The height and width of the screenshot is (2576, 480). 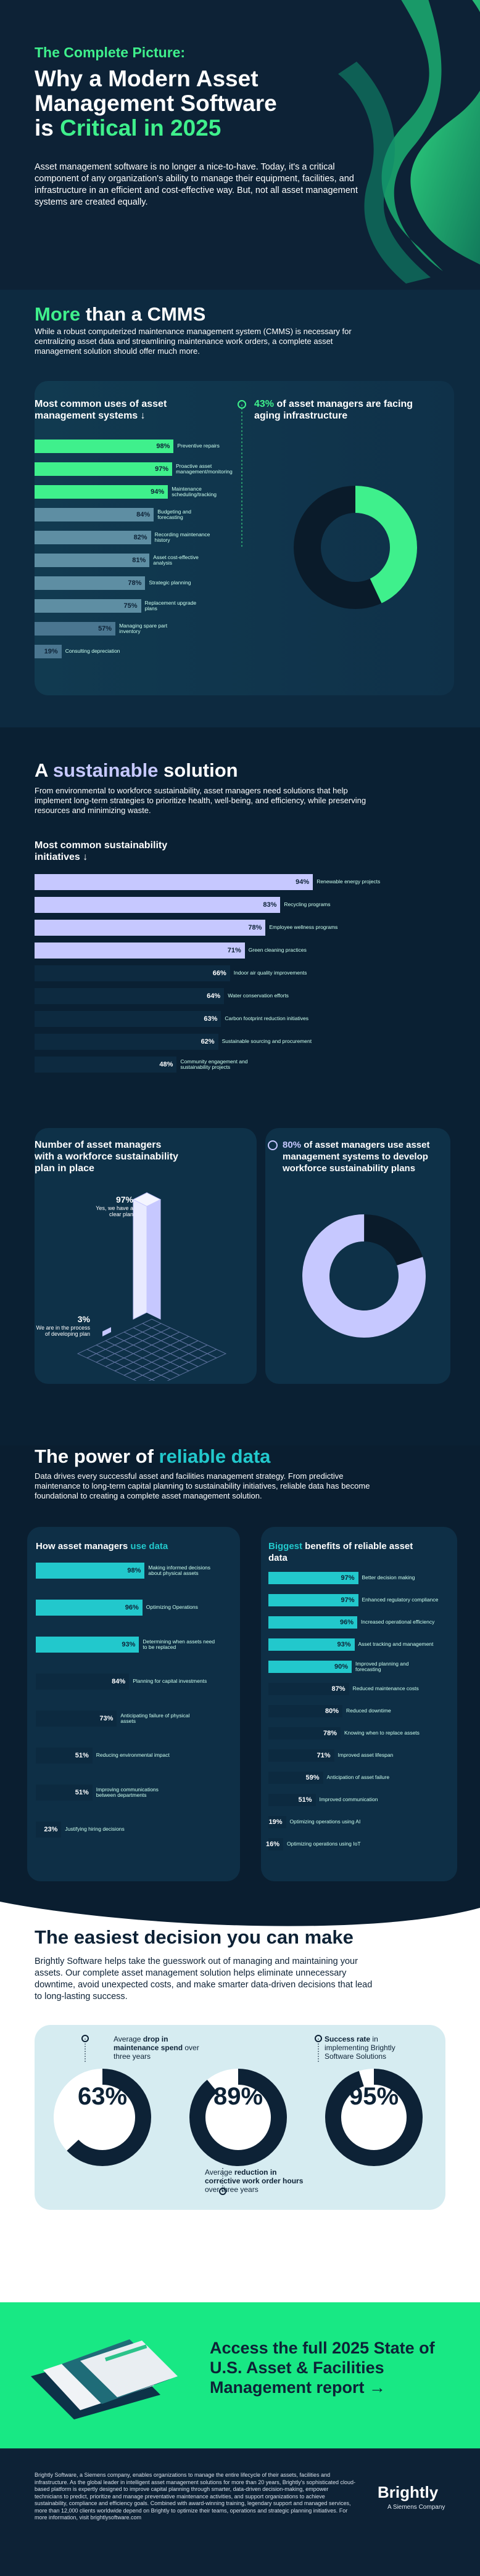 I want to click on rel-title-accent: reliable data, so click(x=215, y=1456).